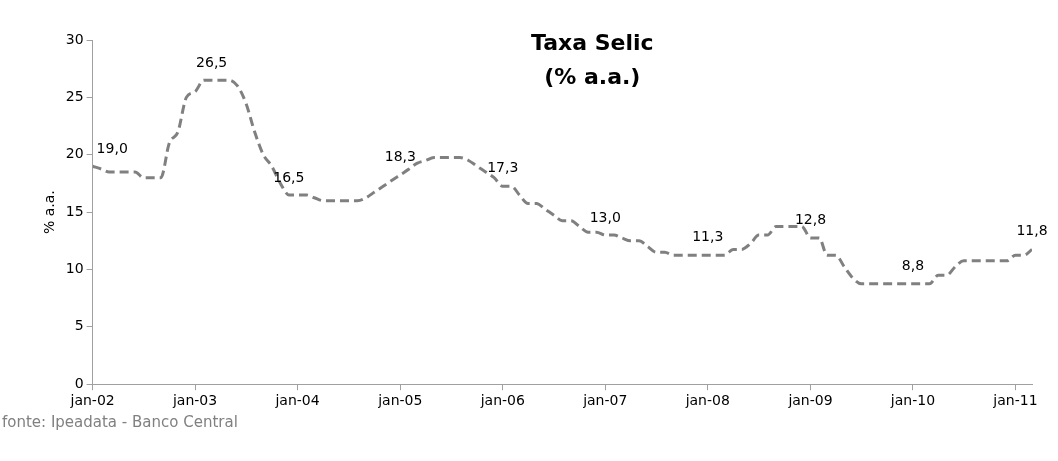  I want to click on x-tick-label: jan-06, so click(502, 400).